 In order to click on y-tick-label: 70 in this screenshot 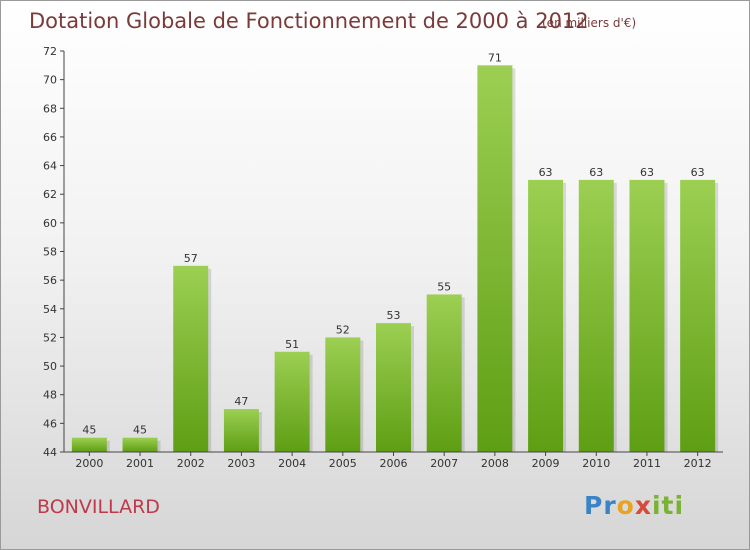, I will do `click(50, 80)`.